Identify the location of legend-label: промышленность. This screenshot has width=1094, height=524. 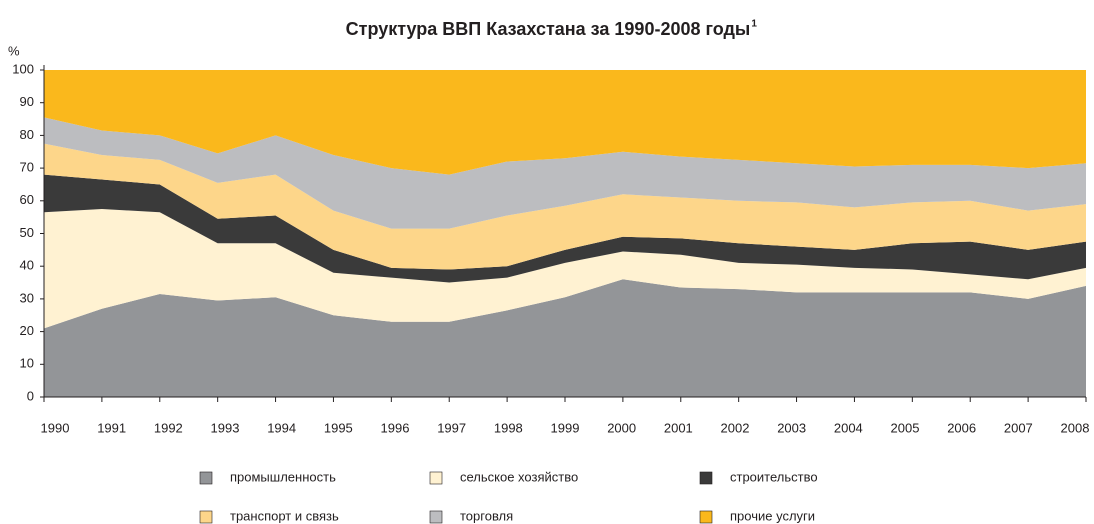
(283, 476).